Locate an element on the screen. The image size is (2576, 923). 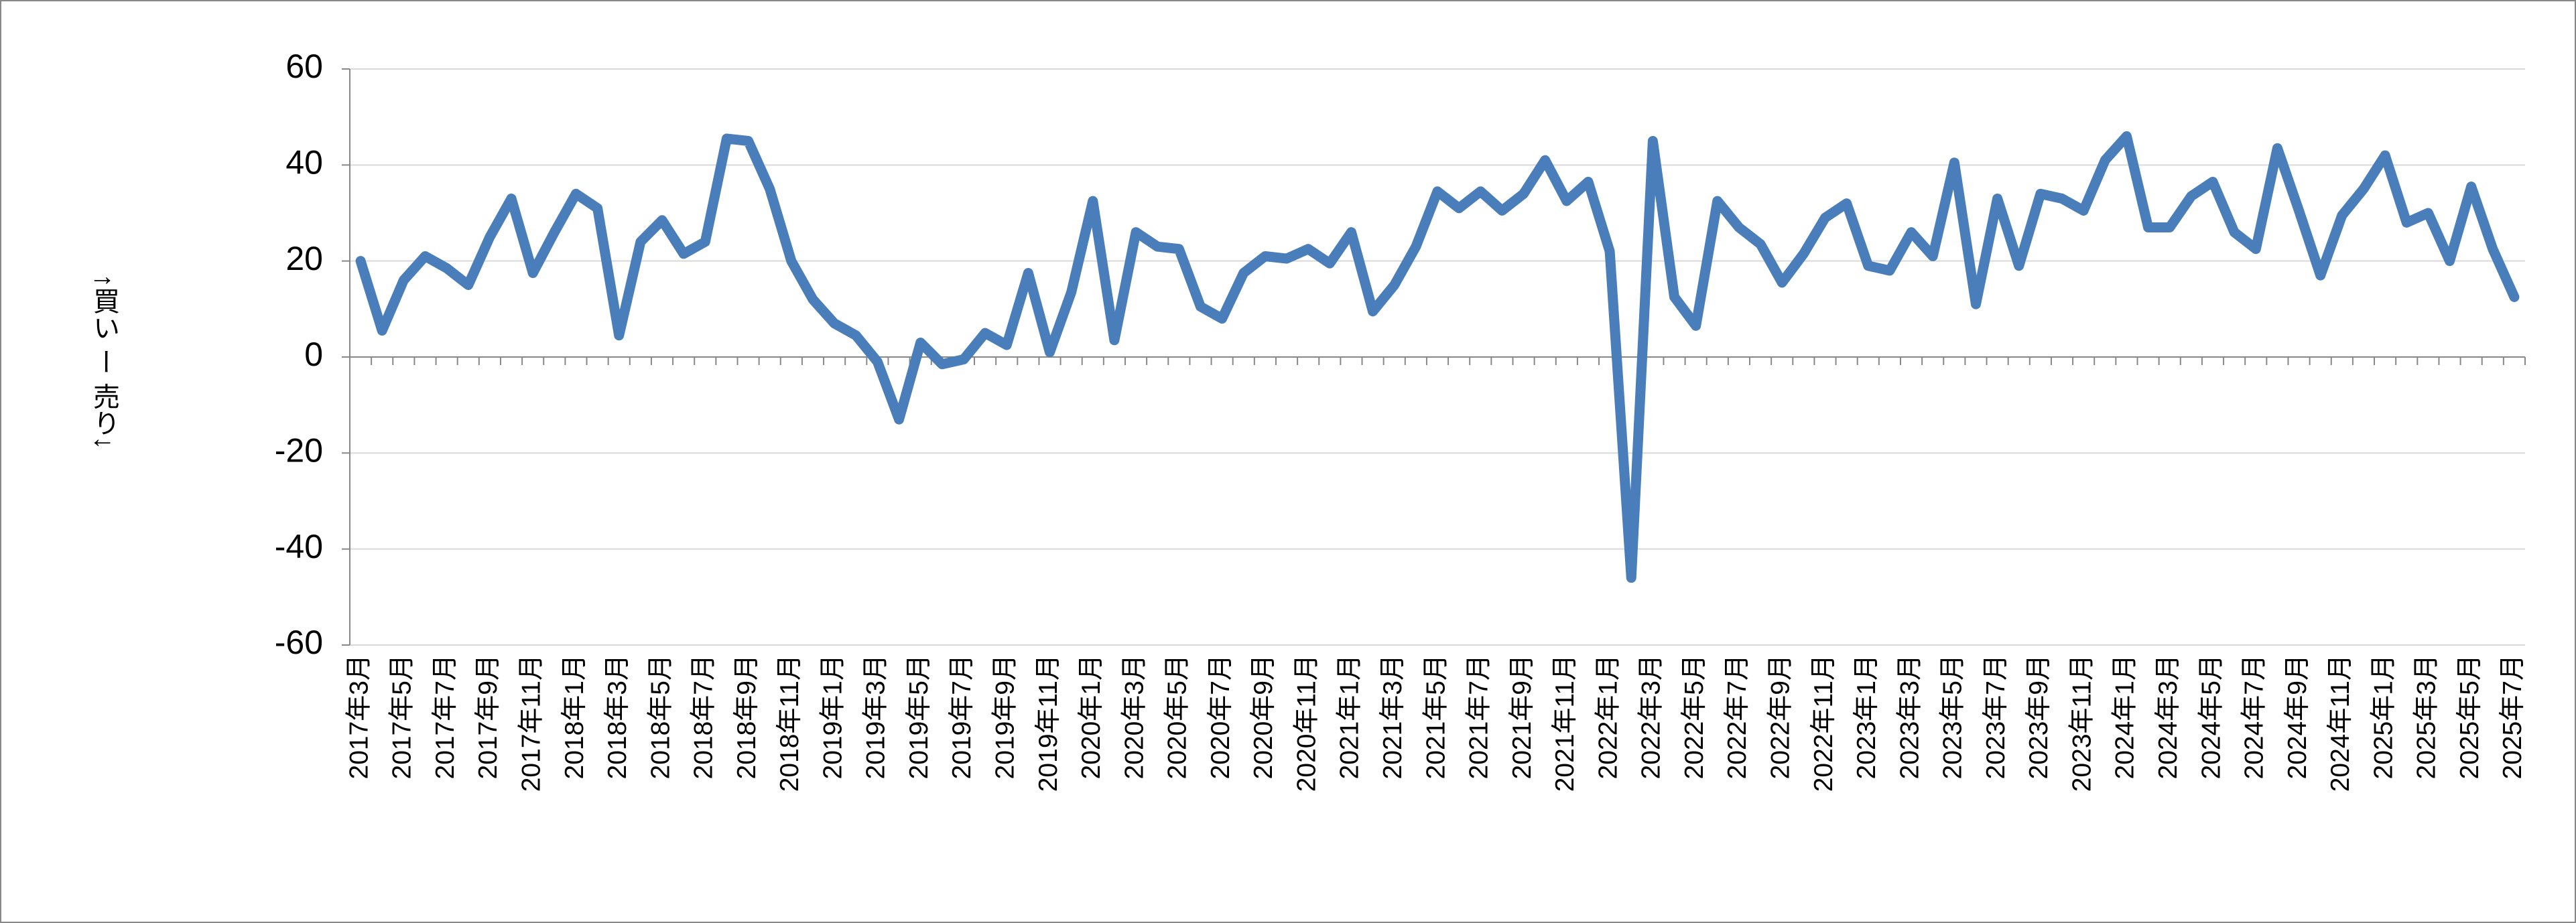
y-tick-label: -20 is located at coordinates (299, 451).